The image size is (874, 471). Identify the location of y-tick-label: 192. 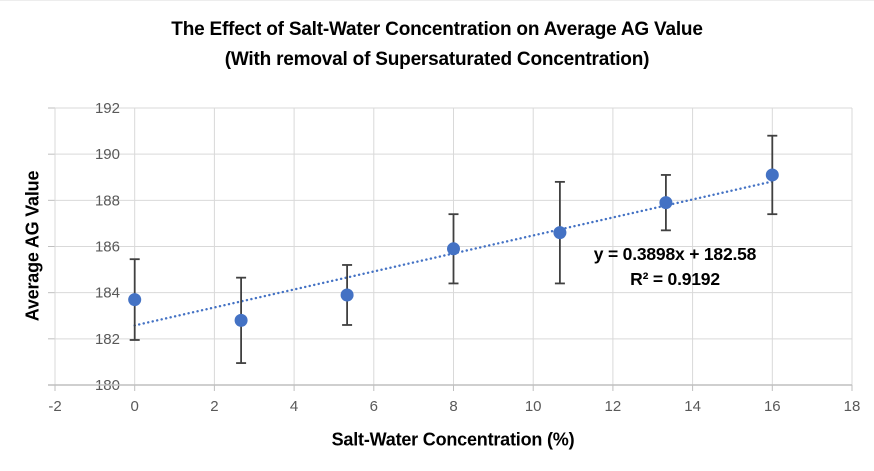
(107, 108).